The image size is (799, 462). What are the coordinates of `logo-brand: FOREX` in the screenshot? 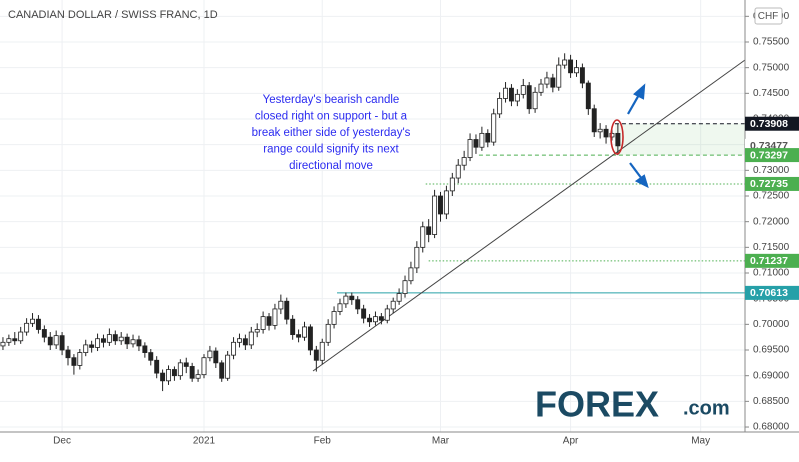 It's located at (597, 404).